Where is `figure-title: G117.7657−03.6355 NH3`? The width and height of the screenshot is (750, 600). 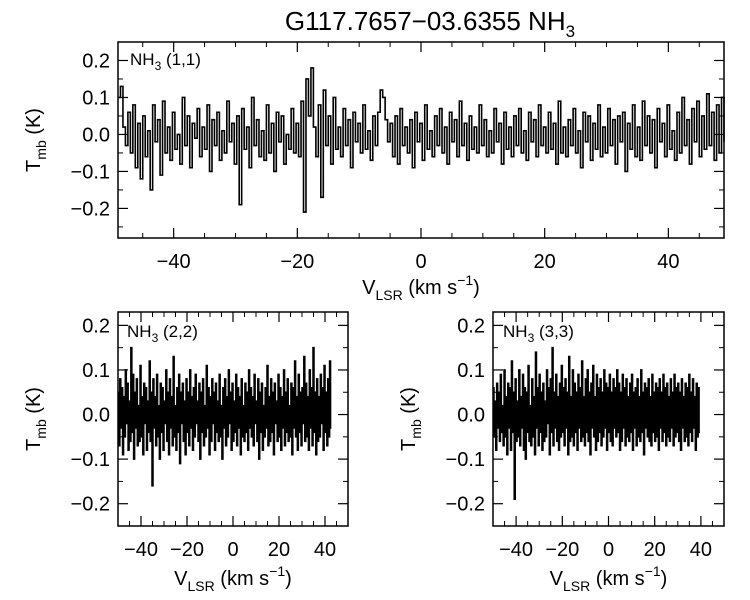 figure-title: G117.7657−03.6355 NH3 is located at coordinates (430, 23).